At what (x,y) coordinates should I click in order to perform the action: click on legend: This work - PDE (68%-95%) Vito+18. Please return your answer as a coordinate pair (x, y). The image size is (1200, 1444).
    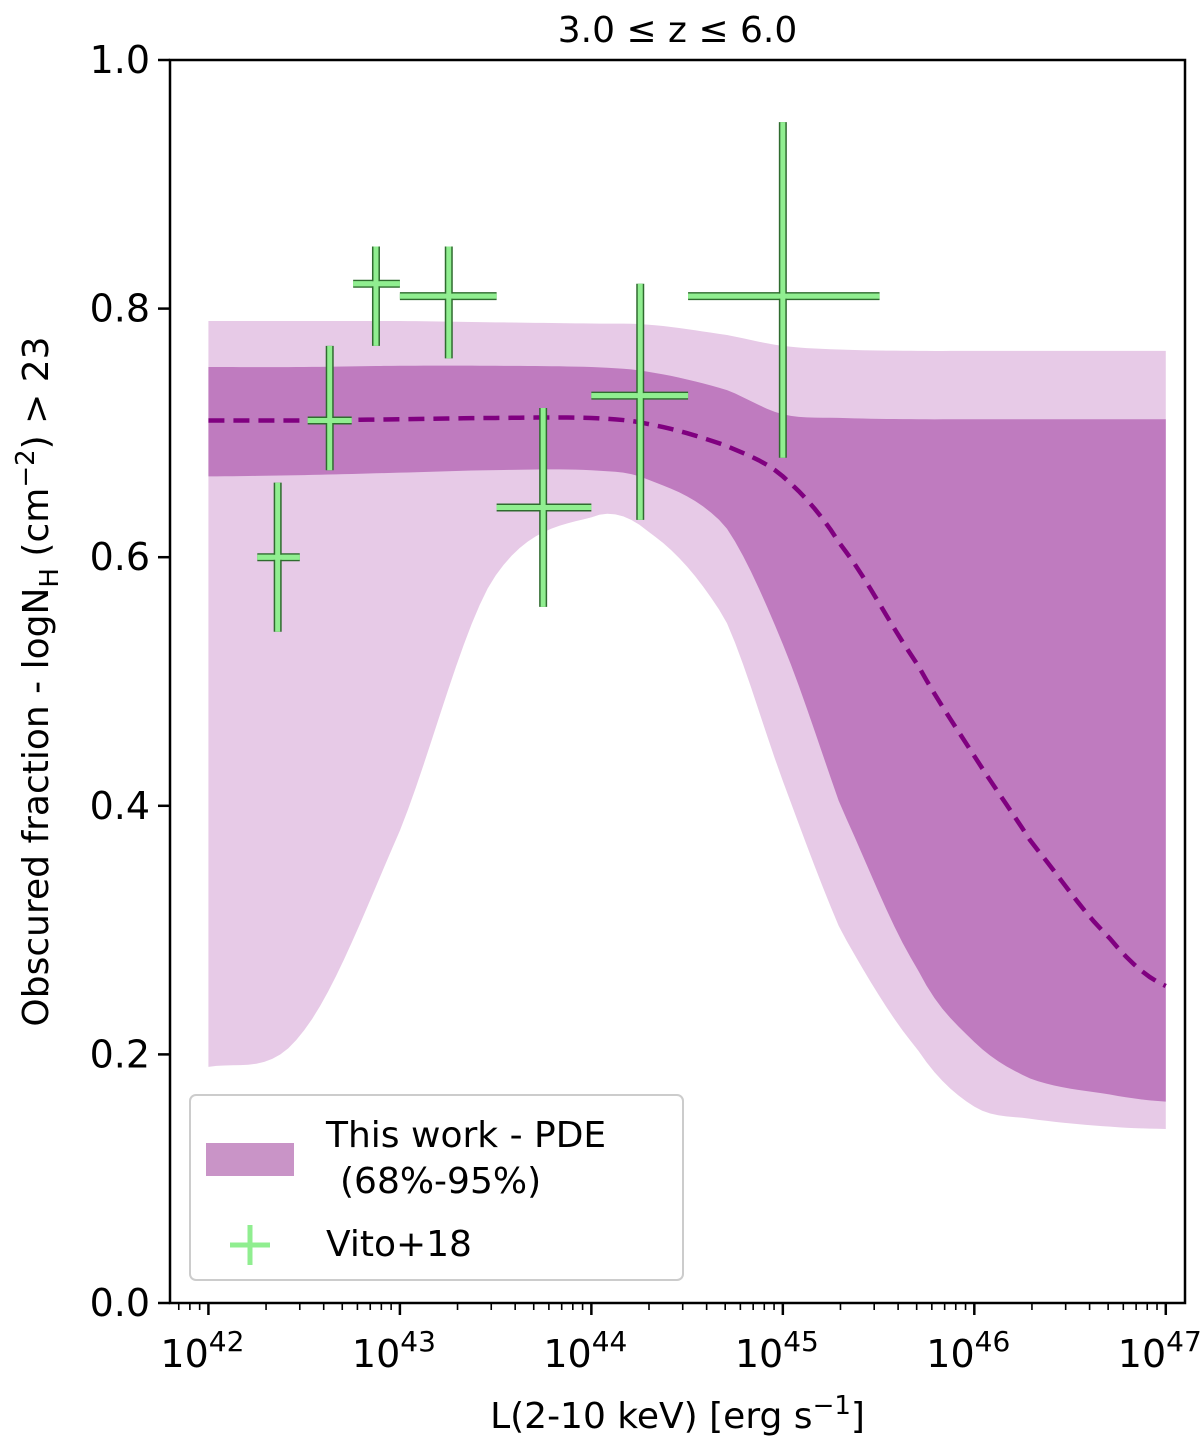
    Looking at the image, I should click on (436, 1187).